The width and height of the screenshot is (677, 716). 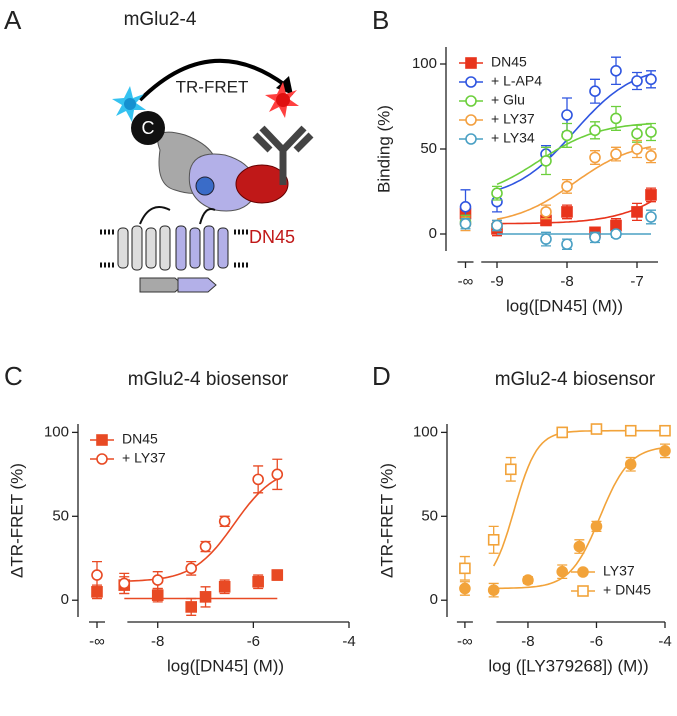 What do you see at coordinates (205, 186) in the screenshot?
I see `ligand` at bounding box center [205, 186].